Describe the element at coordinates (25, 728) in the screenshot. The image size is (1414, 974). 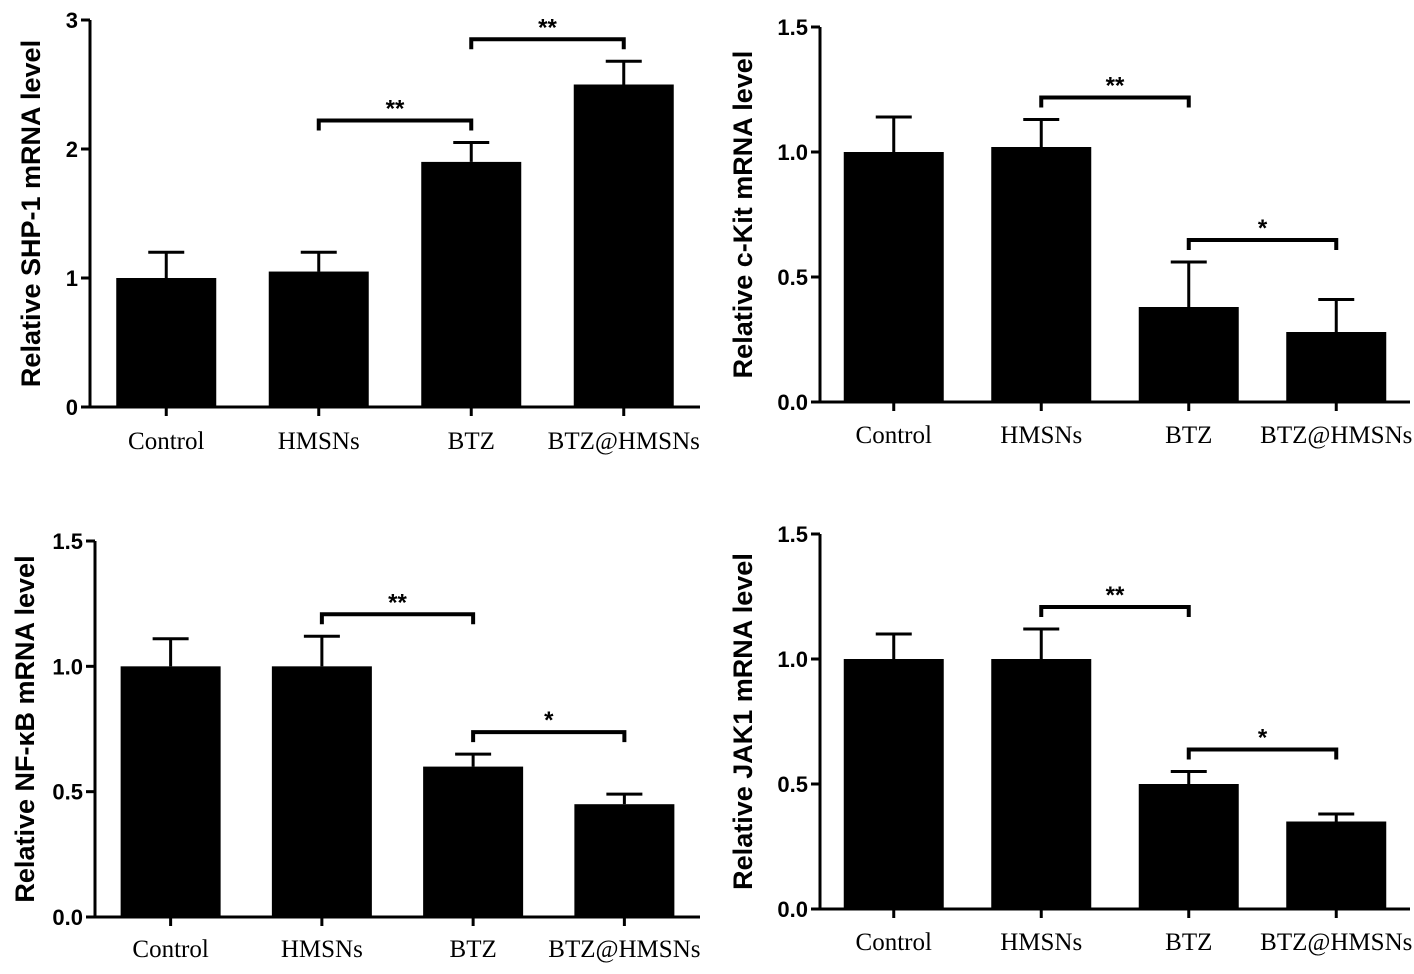
I see `y-axis-title: Relative NF-κB mRNA level` at that location.